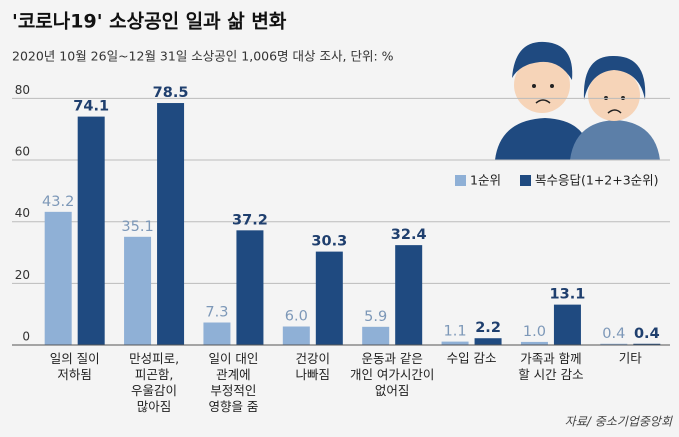  I want to click on y-tick-label: 40, so click(22, 213).